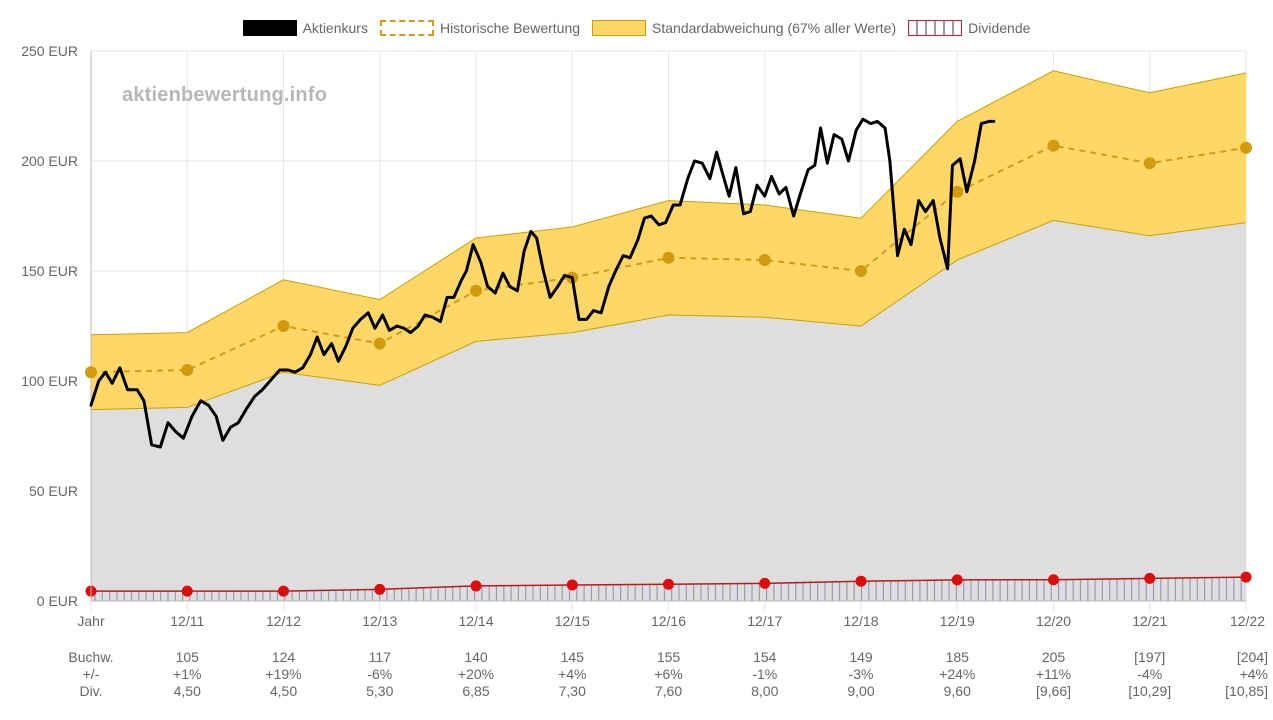 This screenshot has width=1273, height=720. I want to click on x-tick-label: 12/17, so click(764, 621).